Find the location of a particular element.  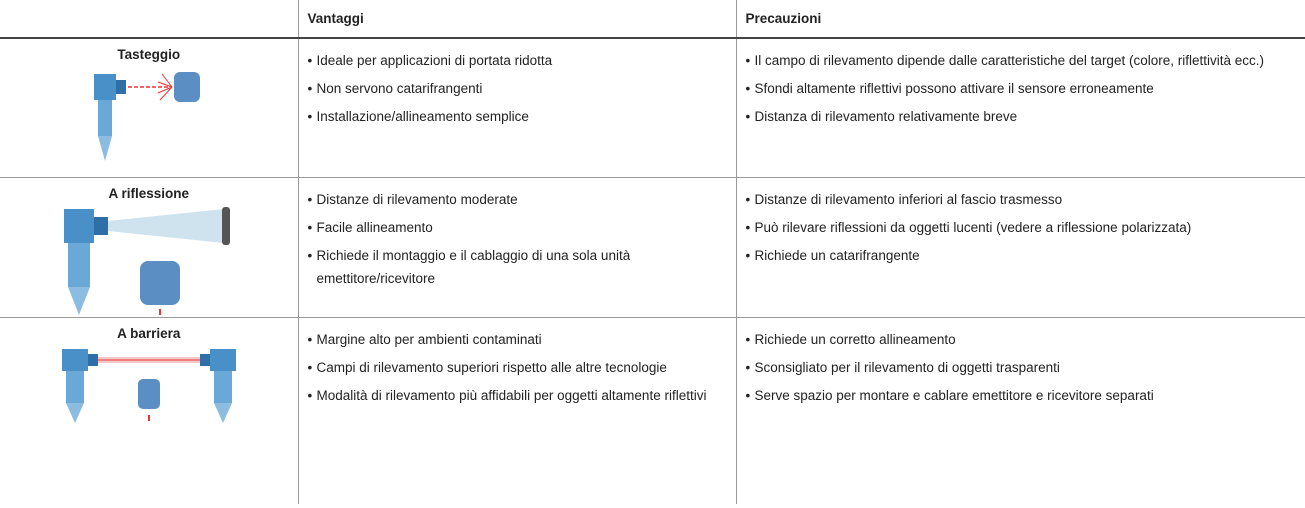

row-title: A riflessione is located at coordinates (149, 193).